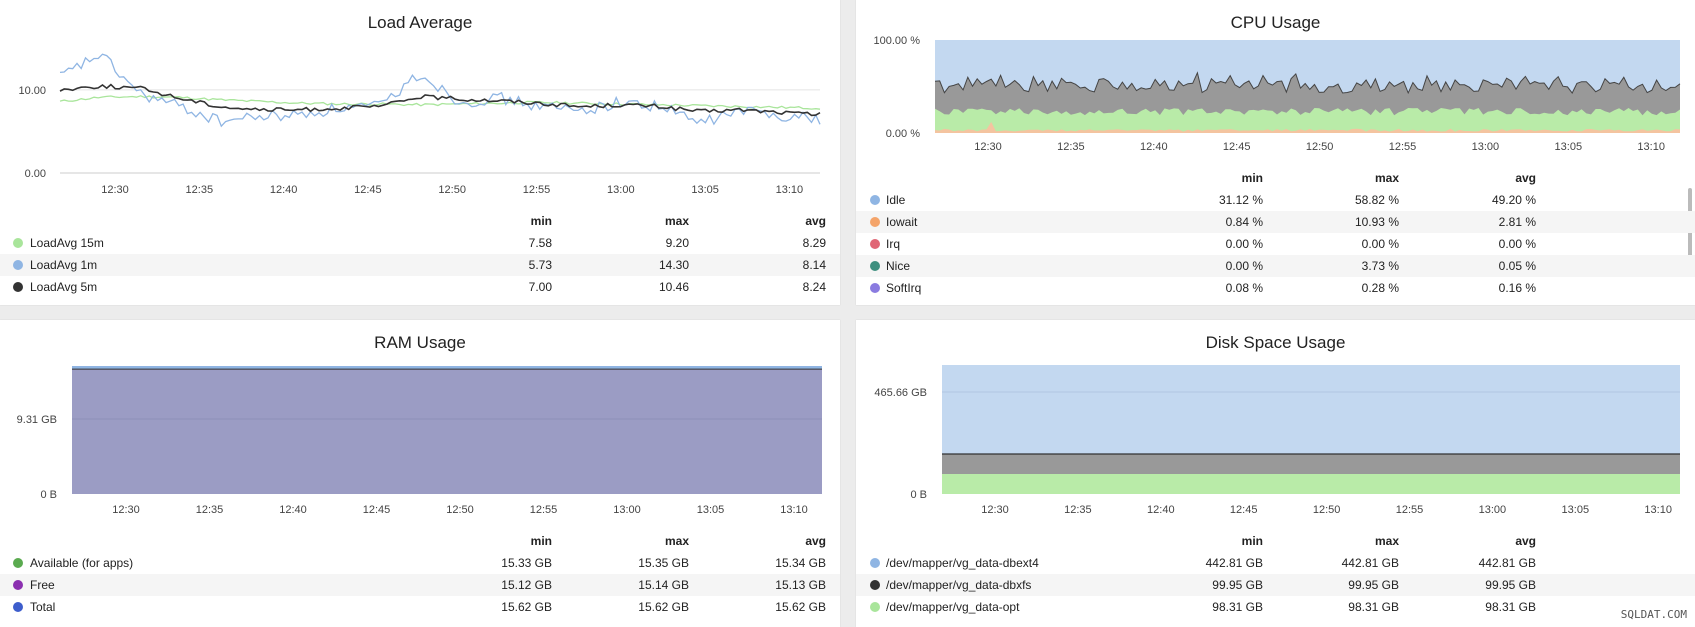 The image size is (1695, 627). Describe the element at coordinates (1513, 200) in the screenshot. I see `value-avg: 49.20 %` at that location.